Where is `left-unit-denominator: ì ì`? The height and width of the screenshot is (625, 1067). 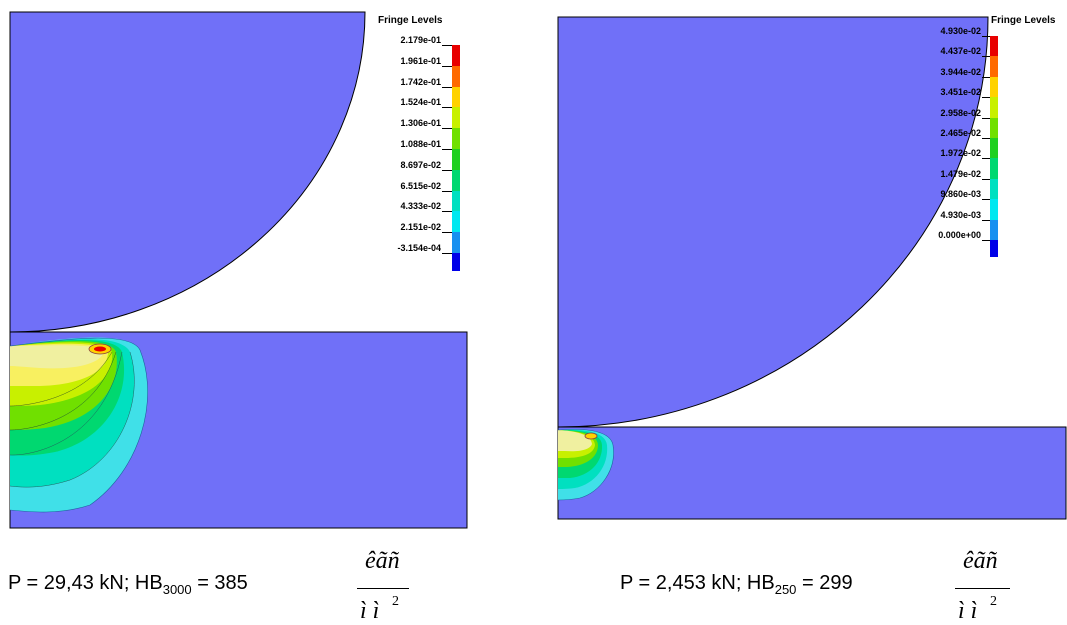 left-unit-denominator: ì ì is located at coordinates (370, 611).